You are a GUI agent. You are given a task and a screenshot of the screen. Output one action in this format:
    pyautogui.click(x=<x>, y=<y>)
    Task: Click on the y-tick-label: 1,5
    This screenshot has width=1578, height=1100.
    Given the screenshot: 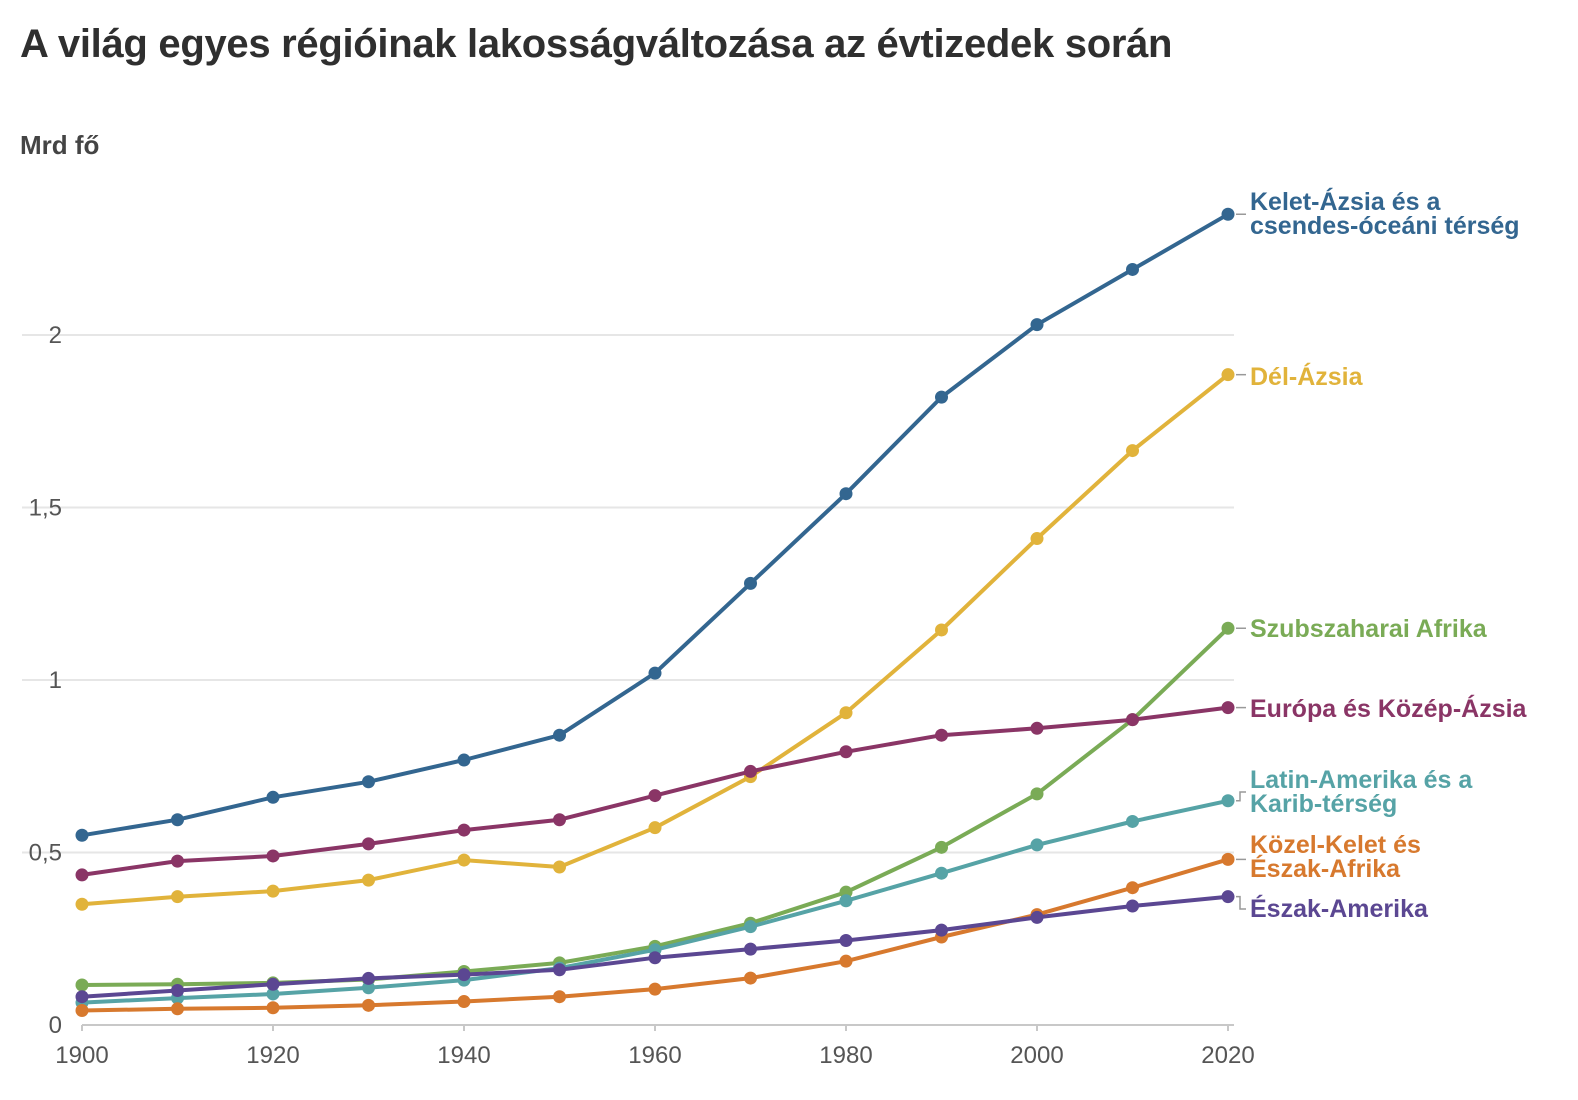 What is the action you would take?
    pyautogui.click(x=45, y=508)
    